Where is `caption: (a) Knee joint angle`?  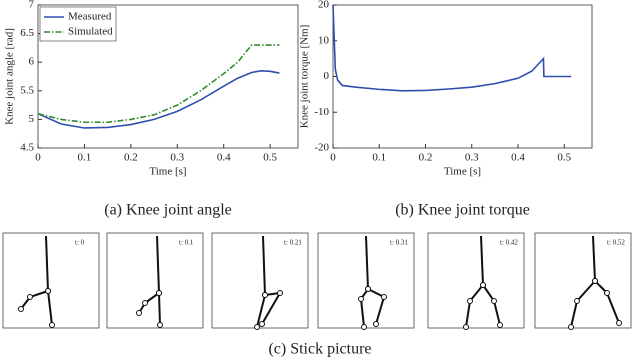 caption: (a) Knee joint angle is located at coordinates (168, 210).